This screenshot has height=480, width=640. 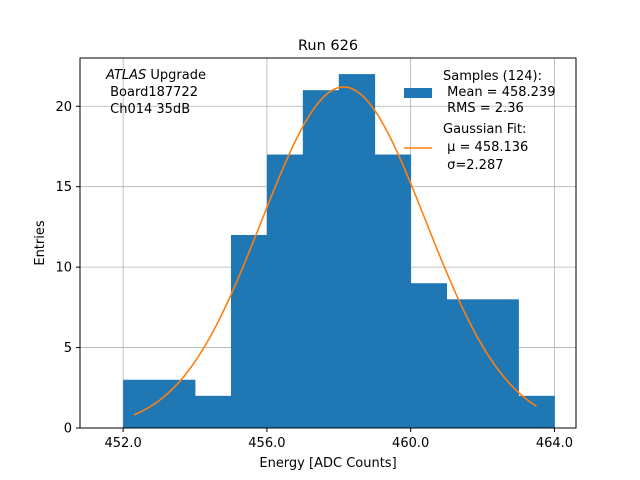 I want to click on chart-title: Run 626, so click(x=328, y=46).